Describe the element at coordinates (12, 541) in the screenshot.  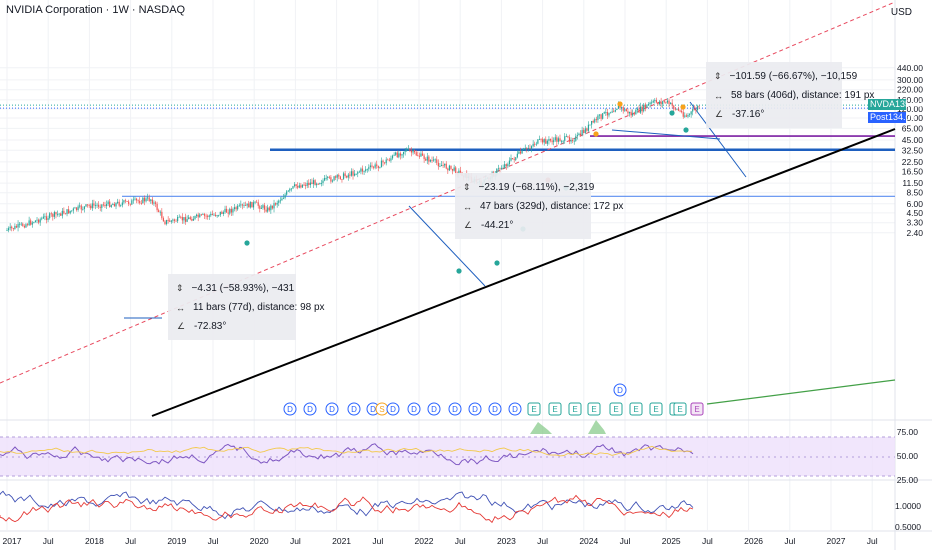
I see `time-tick-label: 2017` at that location.